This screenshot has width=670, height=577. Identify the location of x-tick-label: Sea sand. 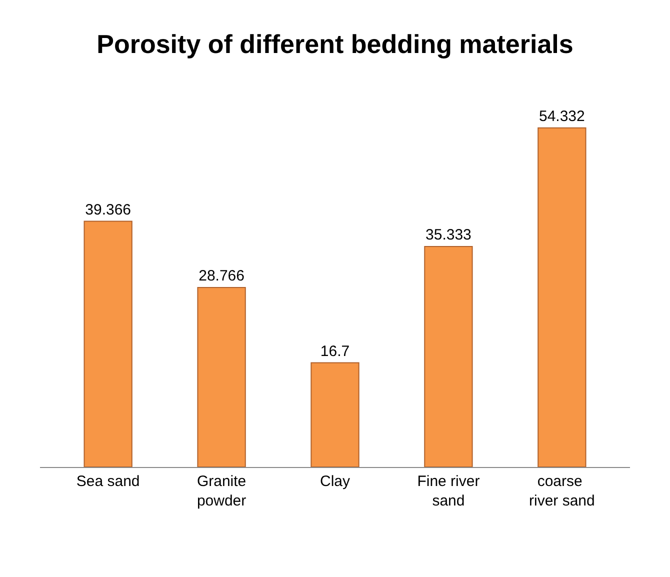
(108, 481).